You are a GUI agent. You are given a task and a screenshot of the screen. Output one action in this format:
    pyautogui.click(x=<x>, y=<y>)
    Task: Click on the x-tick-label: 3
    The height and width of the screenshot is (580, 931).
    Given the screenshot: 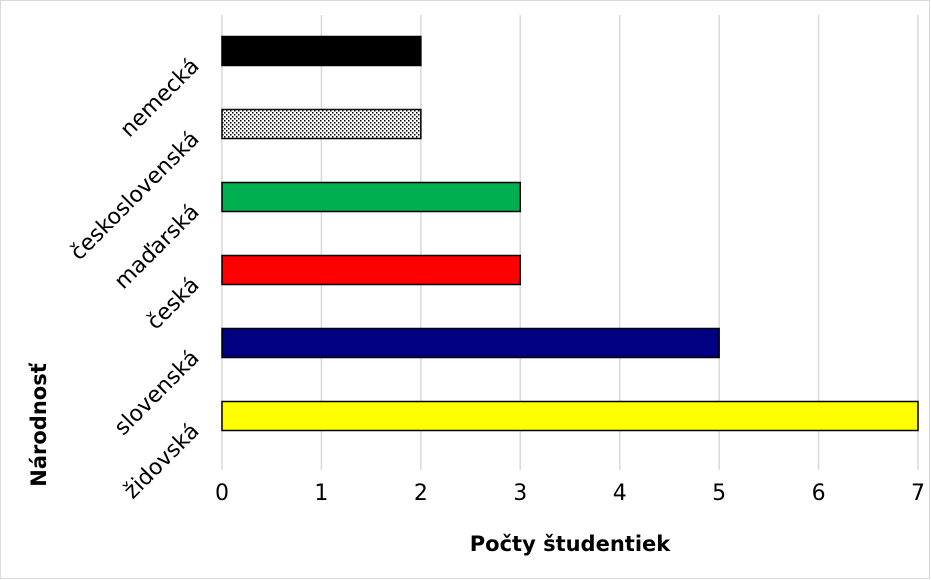 What is the action you would take?
    pyautogui.click(x=520, y=493)
    